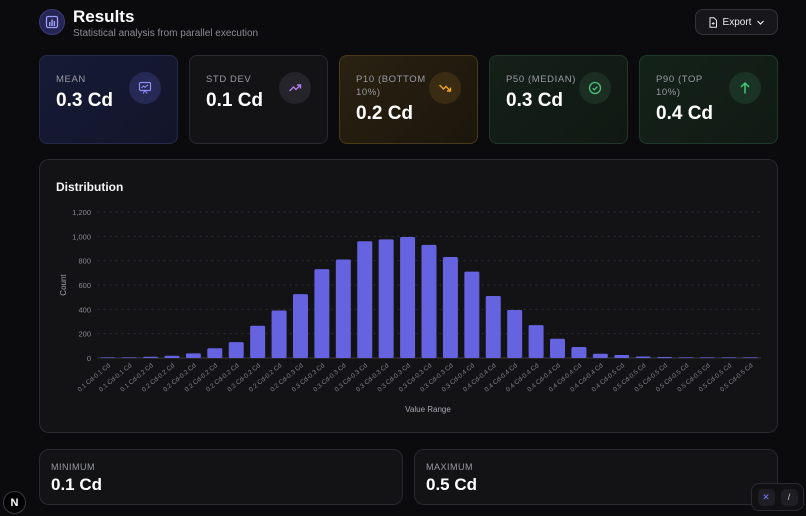 Image resolution: width=806 pixels, height=516 pixels. I want to click on y-tick-label: 200, so click(84, 334).